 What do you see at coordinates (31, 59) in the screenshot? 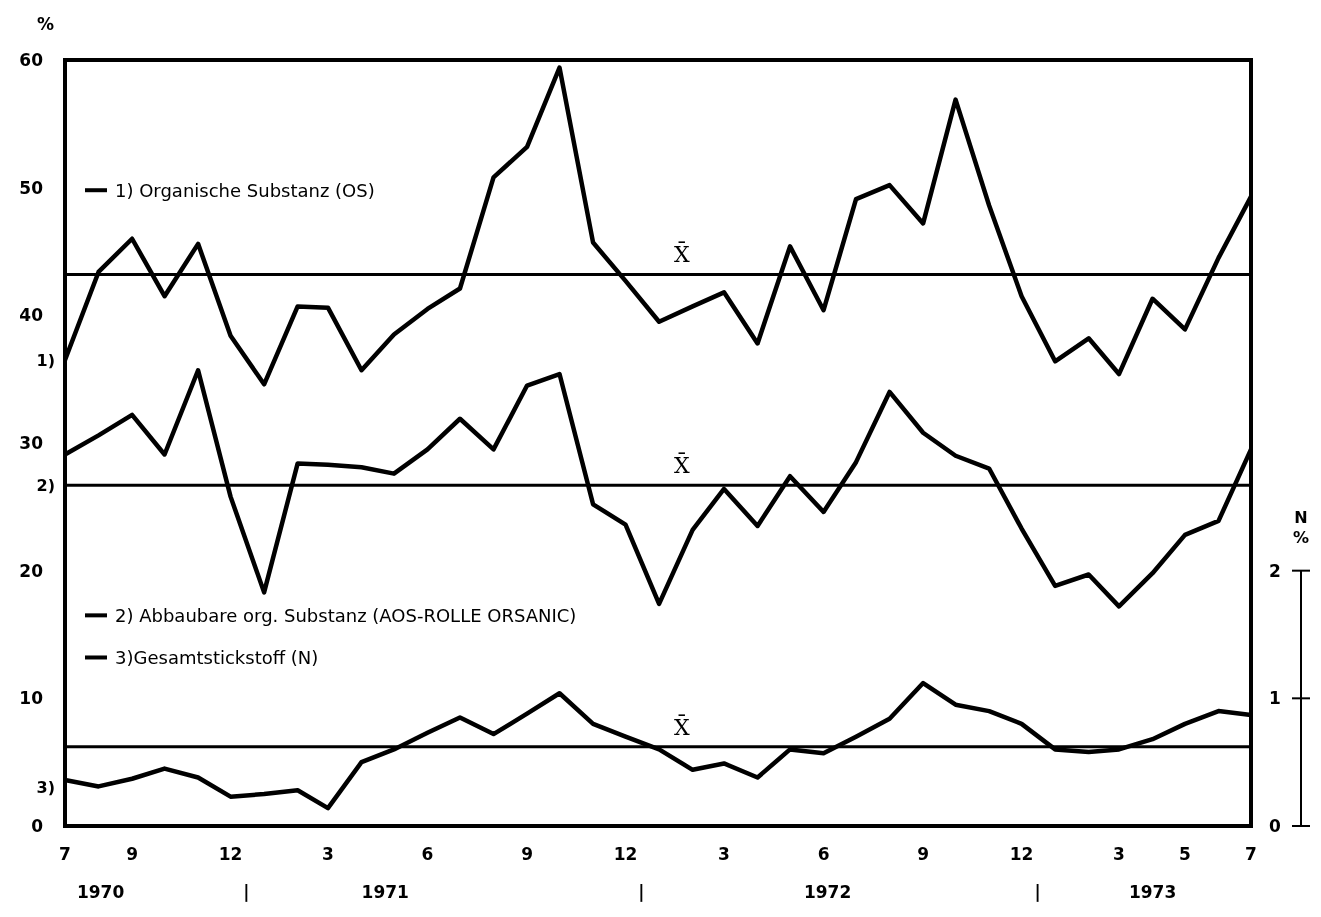
I see `y-tick-label: 60` at bounding box center [31, 59].